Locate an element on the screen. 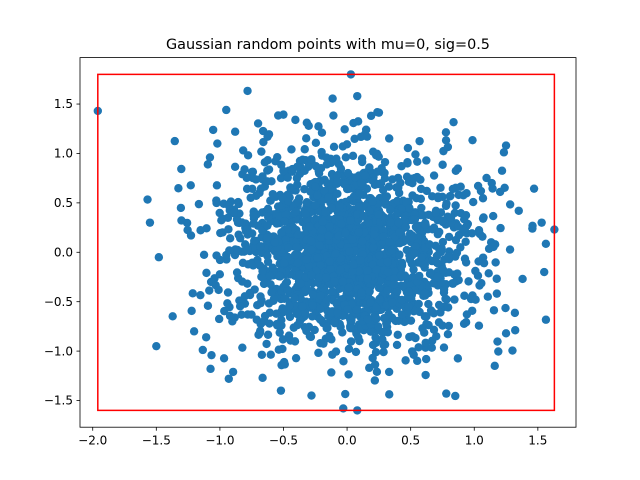 This screenshot has height=480, width=640. y-tick-label: −1.0 is located at coordinates (58, 351).